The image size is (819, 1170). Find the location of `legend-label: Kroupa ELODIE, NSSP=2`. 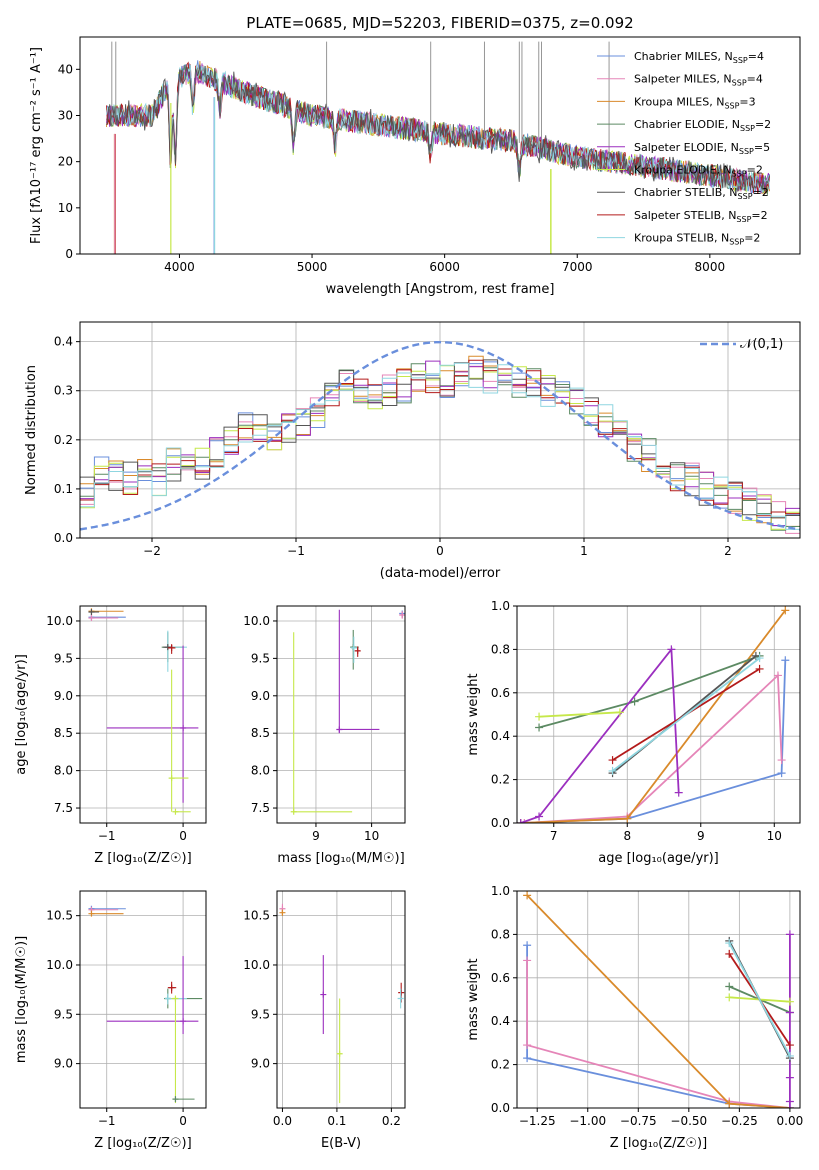

legend-label: Kroupa ELODIE, NSSP=2 is located at coordinates (698, 171).